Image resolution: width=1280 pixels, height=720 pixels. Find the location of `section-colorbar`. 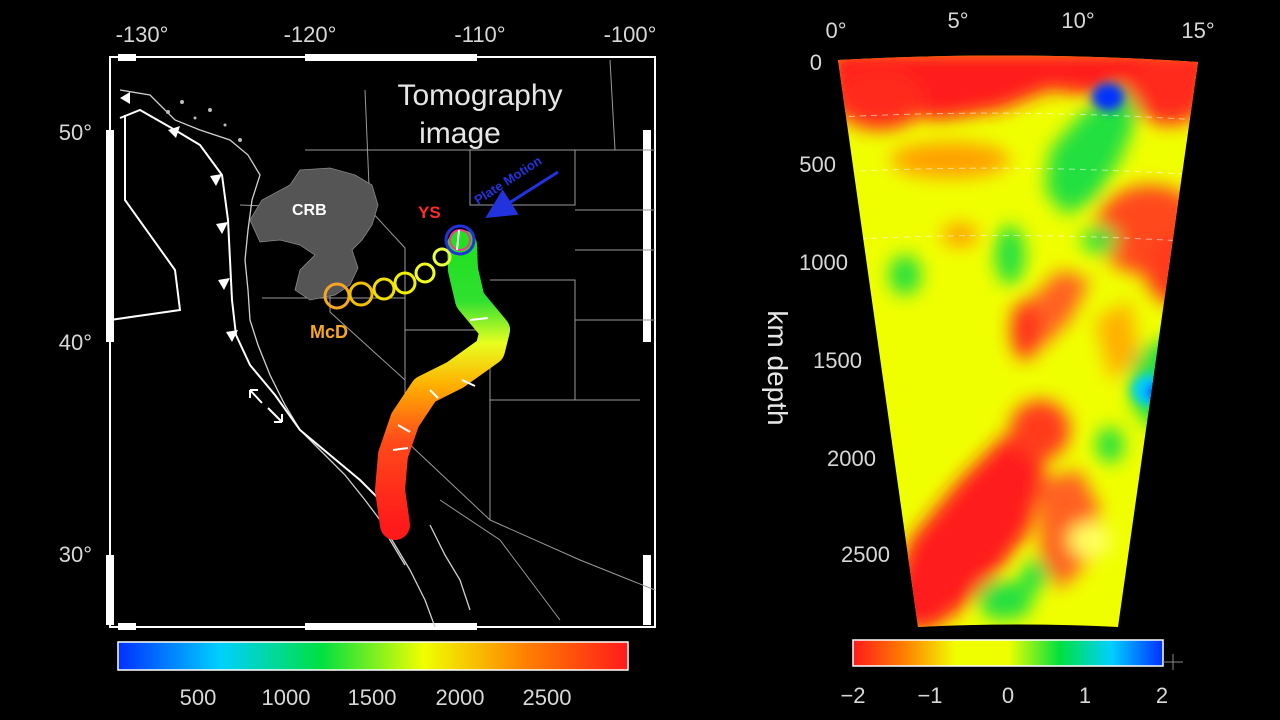

section-colorbar is located at coordinates (1008, 653).